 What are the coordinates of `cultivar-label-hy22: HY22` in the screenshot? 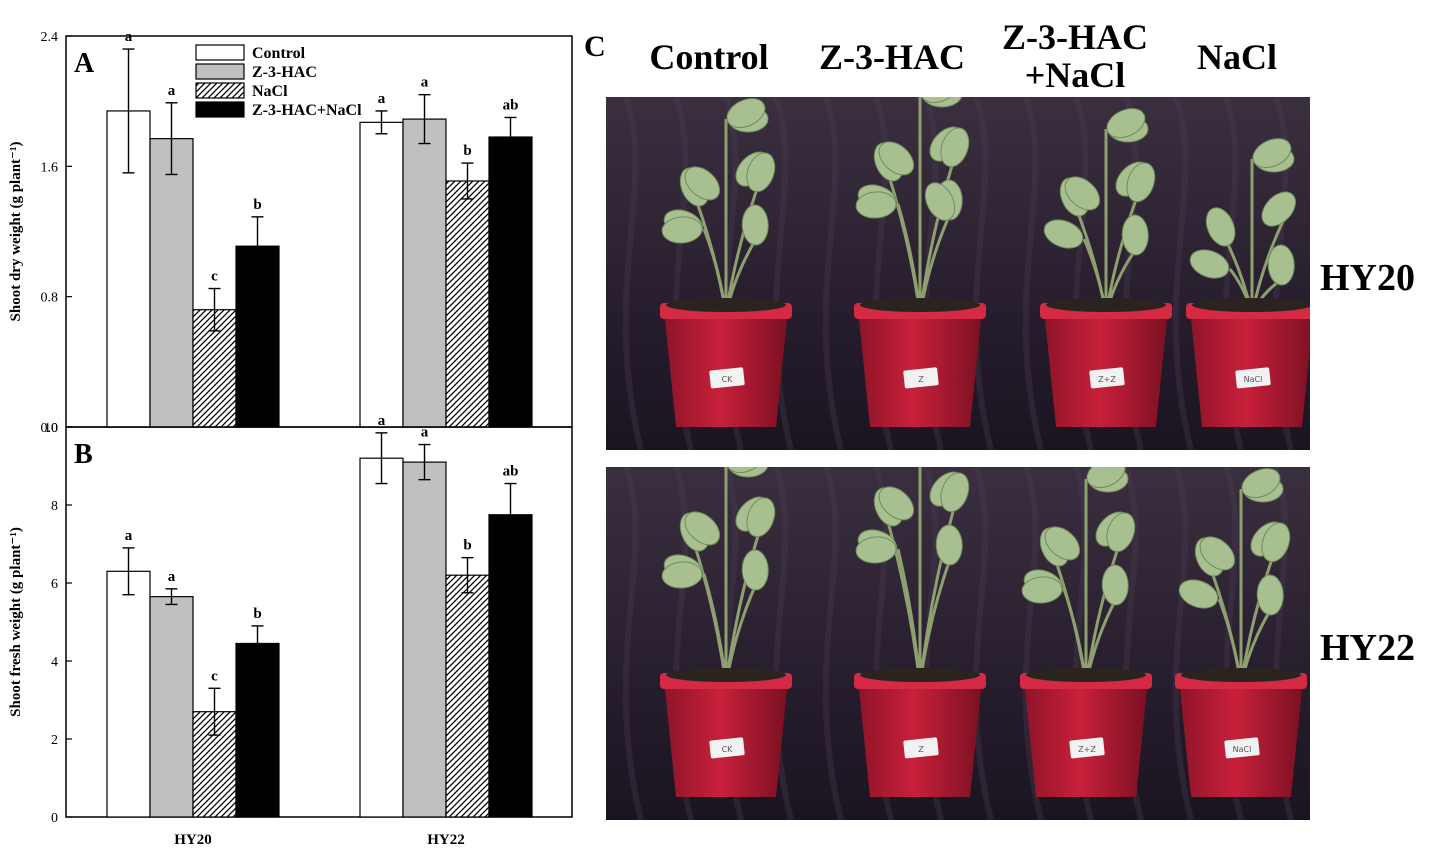 It's located at (1367, 648).